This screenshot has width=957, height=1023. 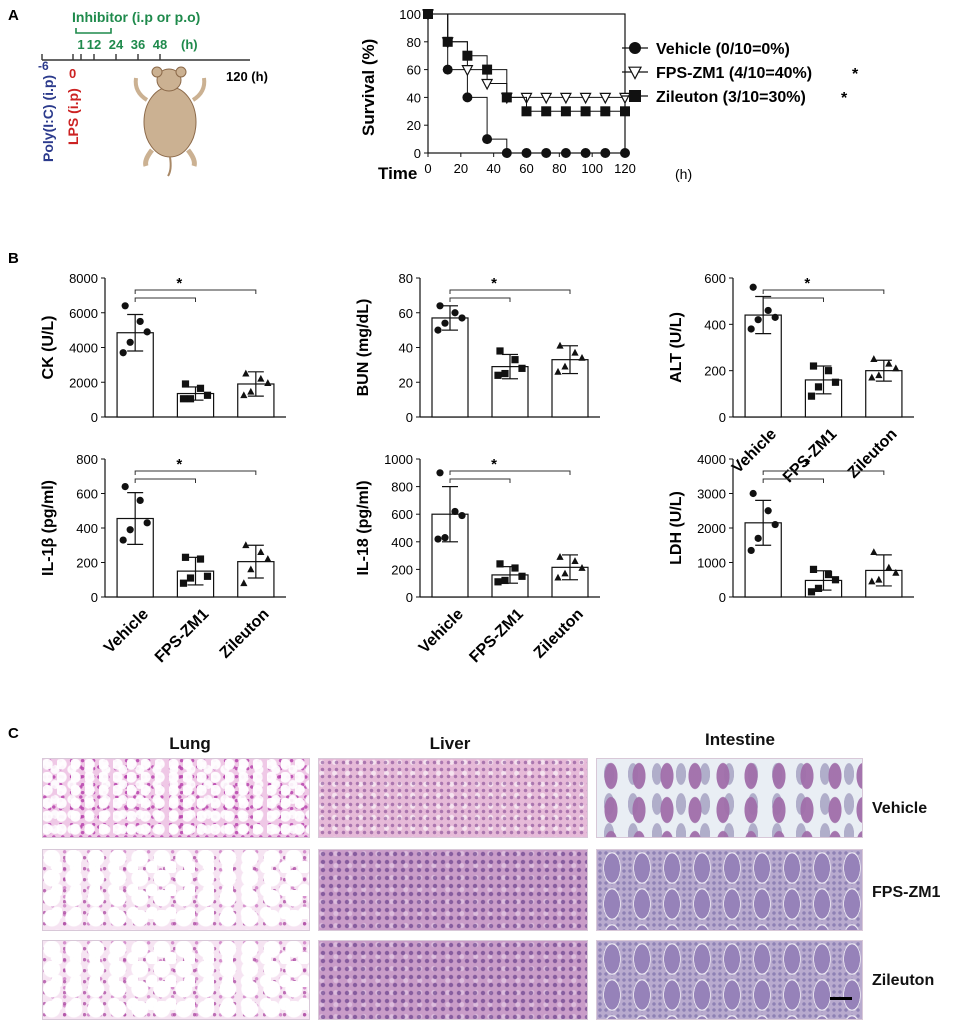 I want to click on y-axis-label: IL-1β (pg/ml), so click(x=48, y=528).